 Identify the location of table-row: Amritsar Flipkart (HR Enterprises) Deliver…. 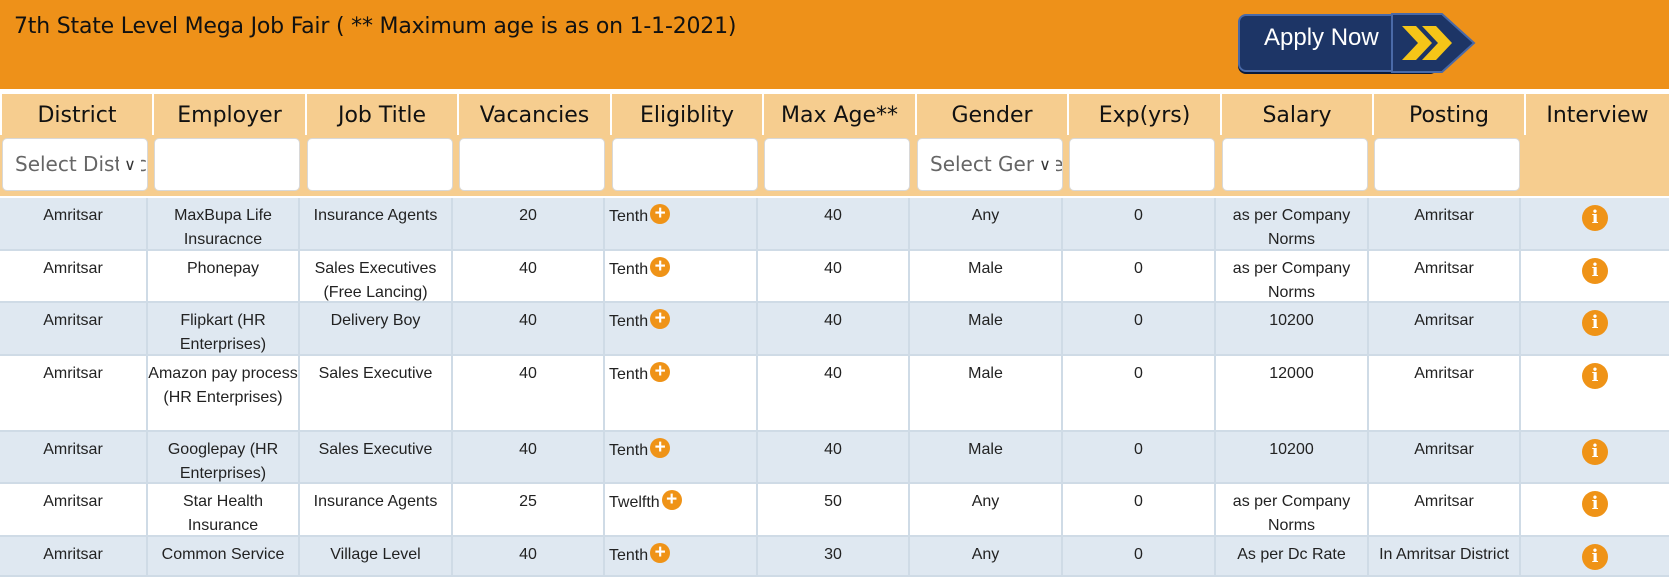
(834, 329).